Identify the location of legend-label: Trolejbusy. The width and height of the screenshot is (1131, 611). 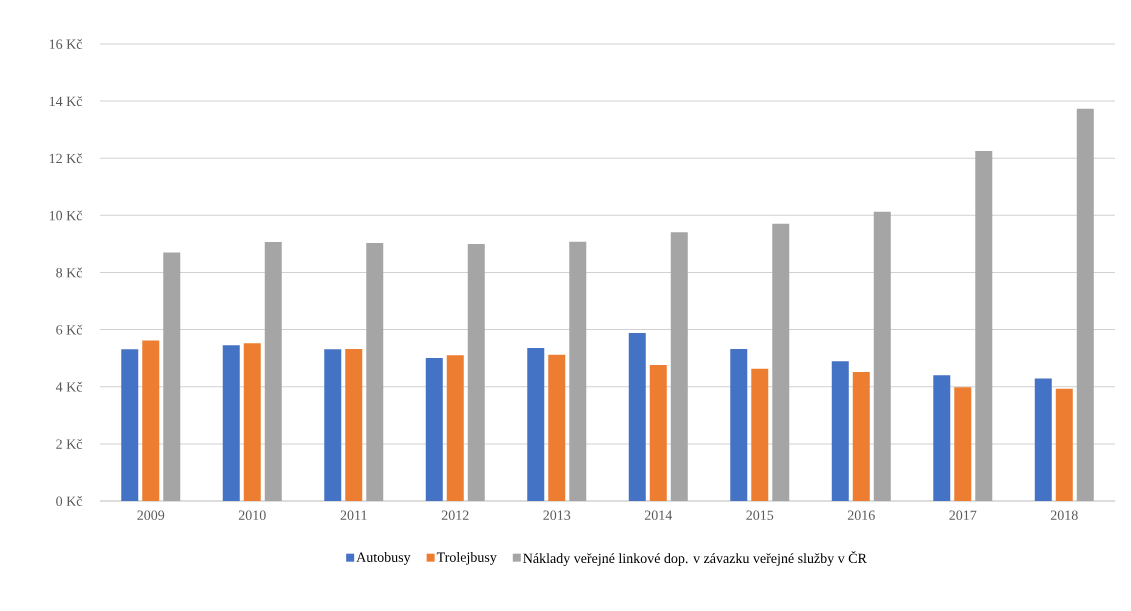
(466, 558).